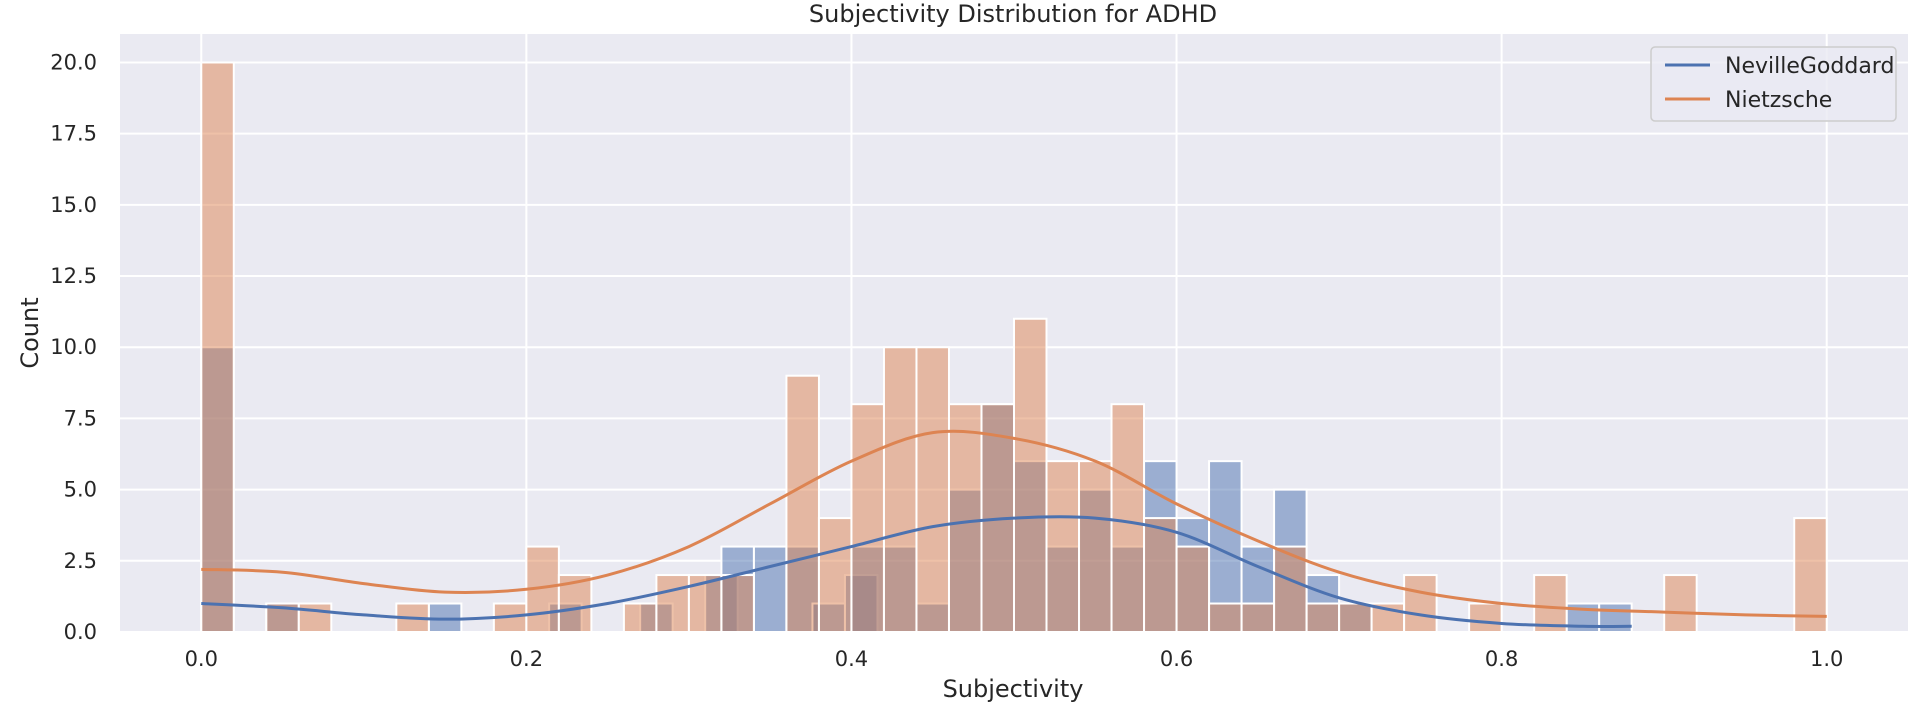  What do you see at coordinates (80, 632) in the screenshot?
I see `y-tick-label: 0.0` at bounding box center [80, 632].